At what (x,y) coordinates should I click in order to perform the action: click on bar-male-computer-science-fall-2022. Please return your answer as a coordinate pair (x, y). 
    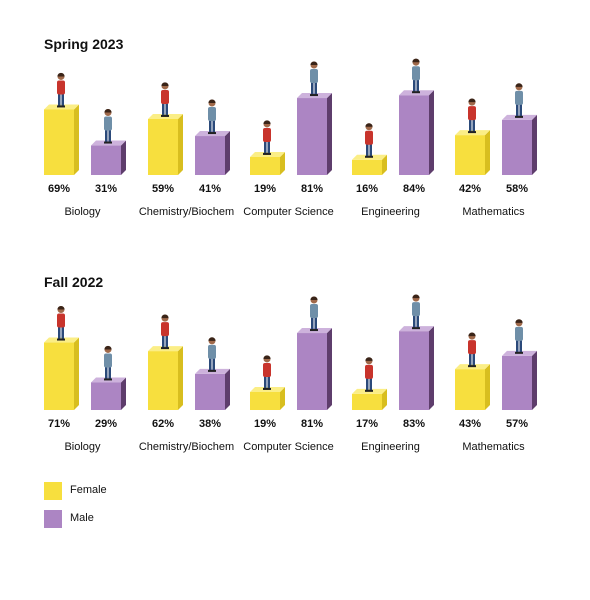
    Looking at the image, I should click on (314, 369).